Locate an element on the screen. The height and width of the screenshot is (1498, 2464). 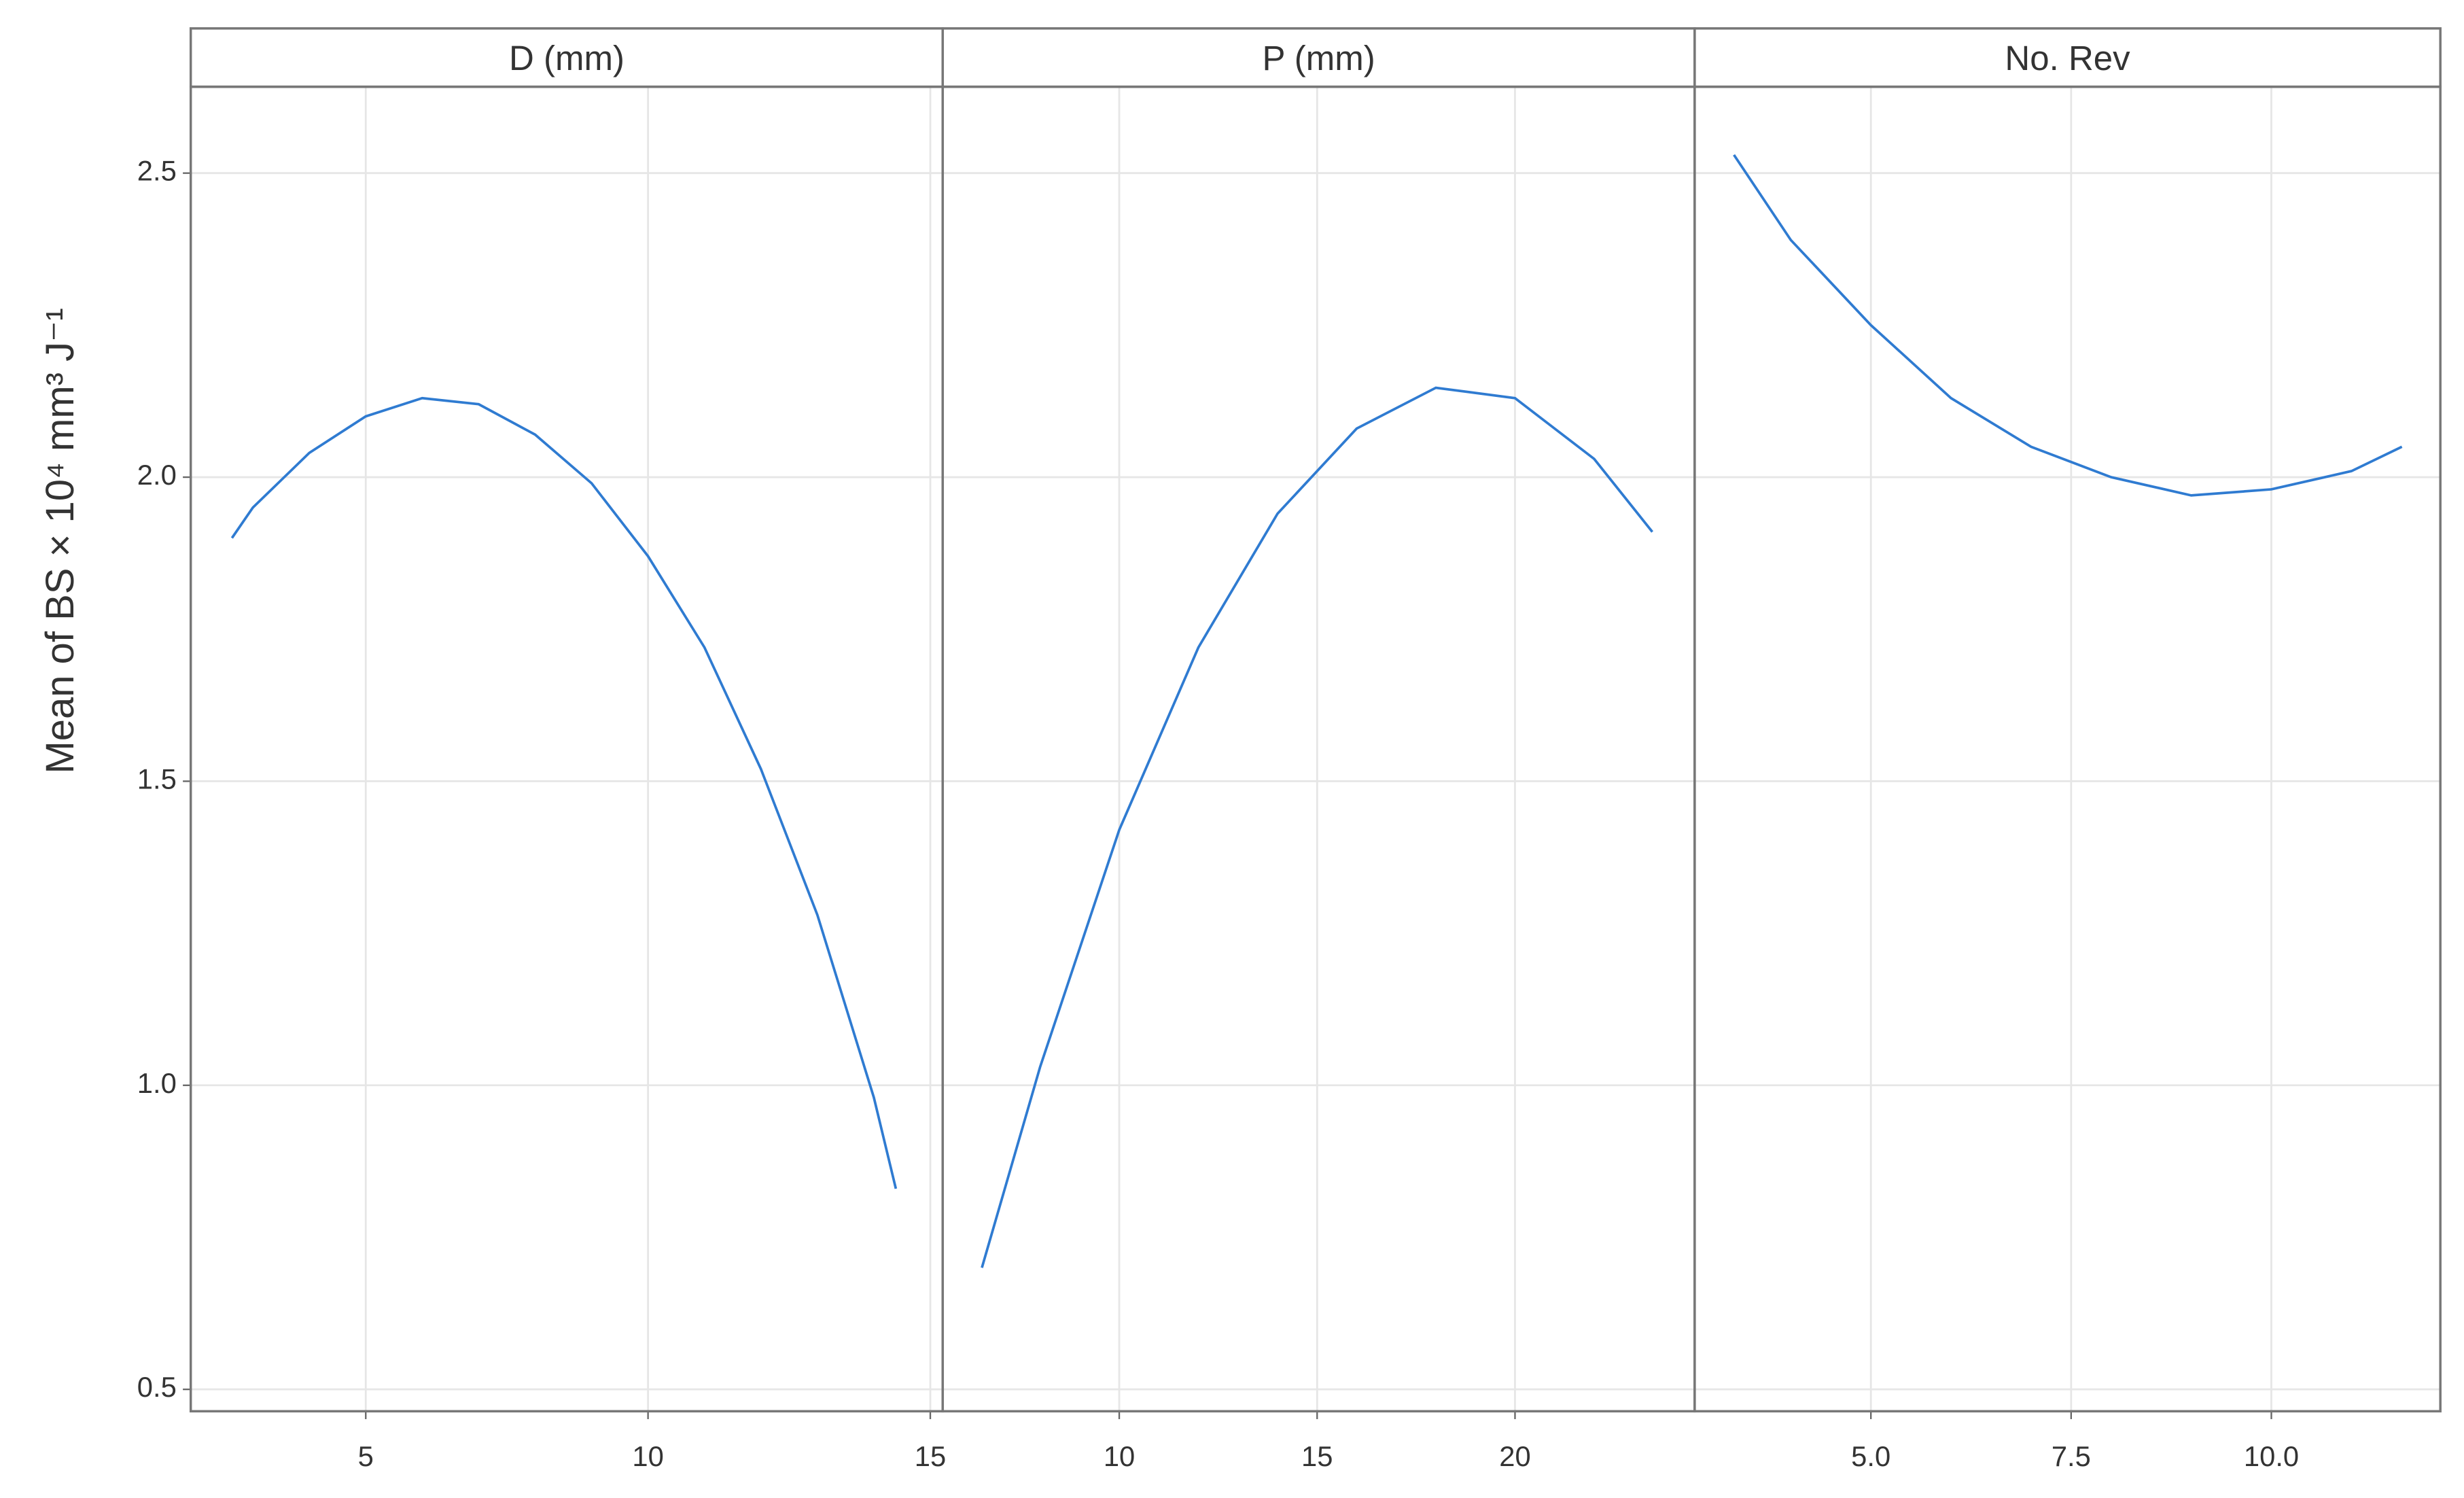
y-tick-label: 0.5 is located at coordinates (157, 1387).